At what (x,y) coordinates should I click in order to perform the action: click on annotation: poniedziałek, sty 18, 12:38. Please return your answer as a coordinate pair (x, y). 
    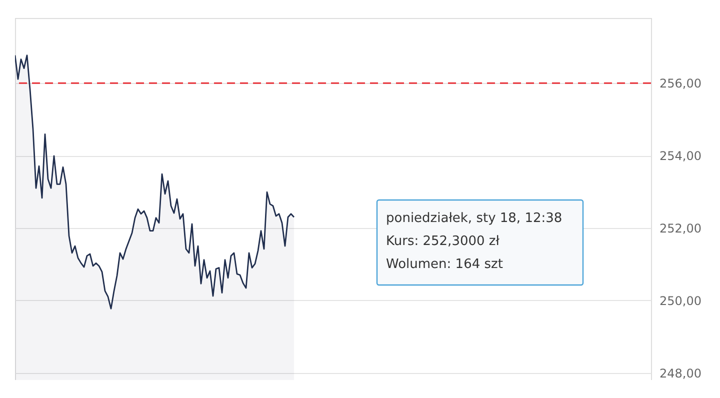
    Looking at the image, I should click on (474, 218).